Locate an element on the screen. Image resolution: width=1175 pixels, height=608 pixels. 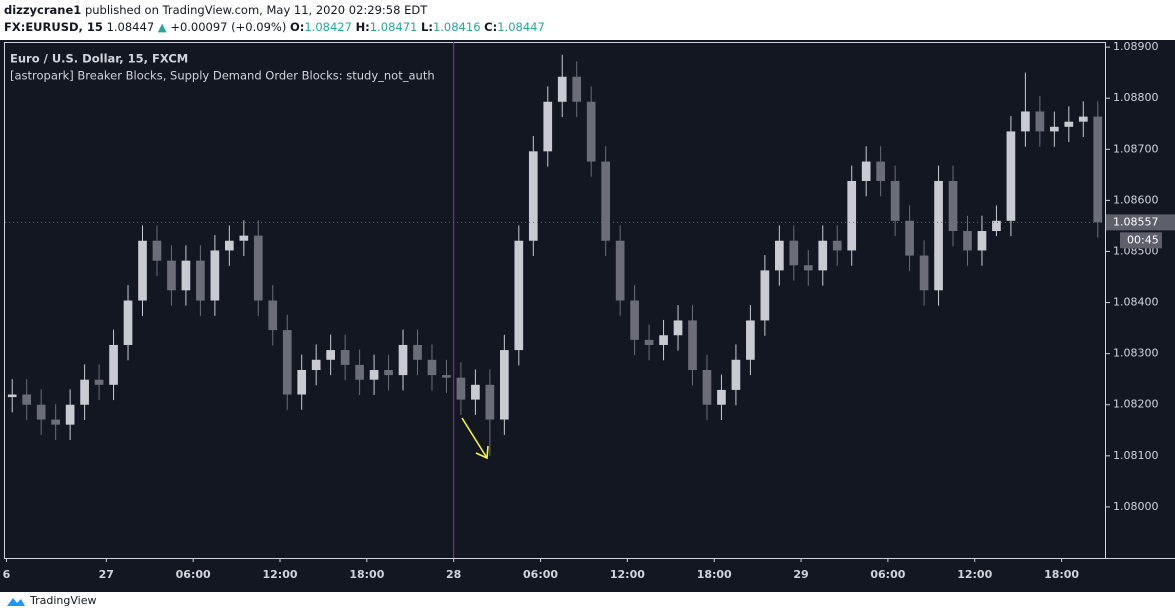
footer: TradingView is located at coordinates (51, 600).